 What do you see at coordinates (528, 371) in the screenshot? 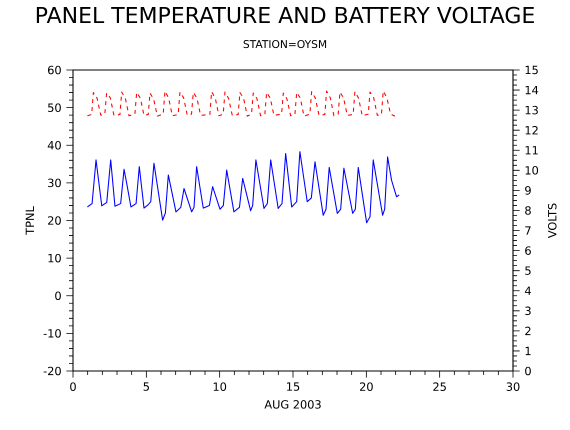
I see `y2-tick-label: 0` at bounding box center [528, 371].